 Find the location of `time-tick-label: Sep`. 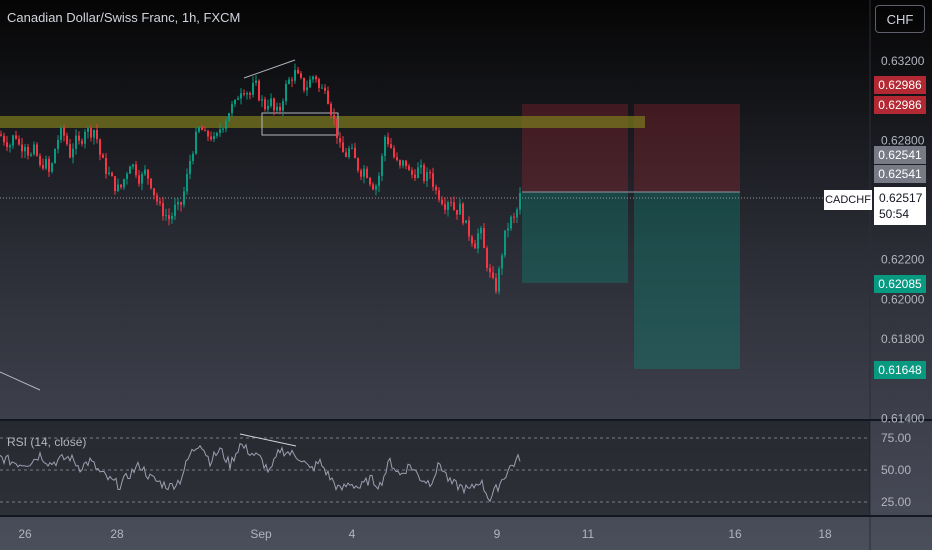

time-tick-label: Sep is located at coordinates (261, 534).